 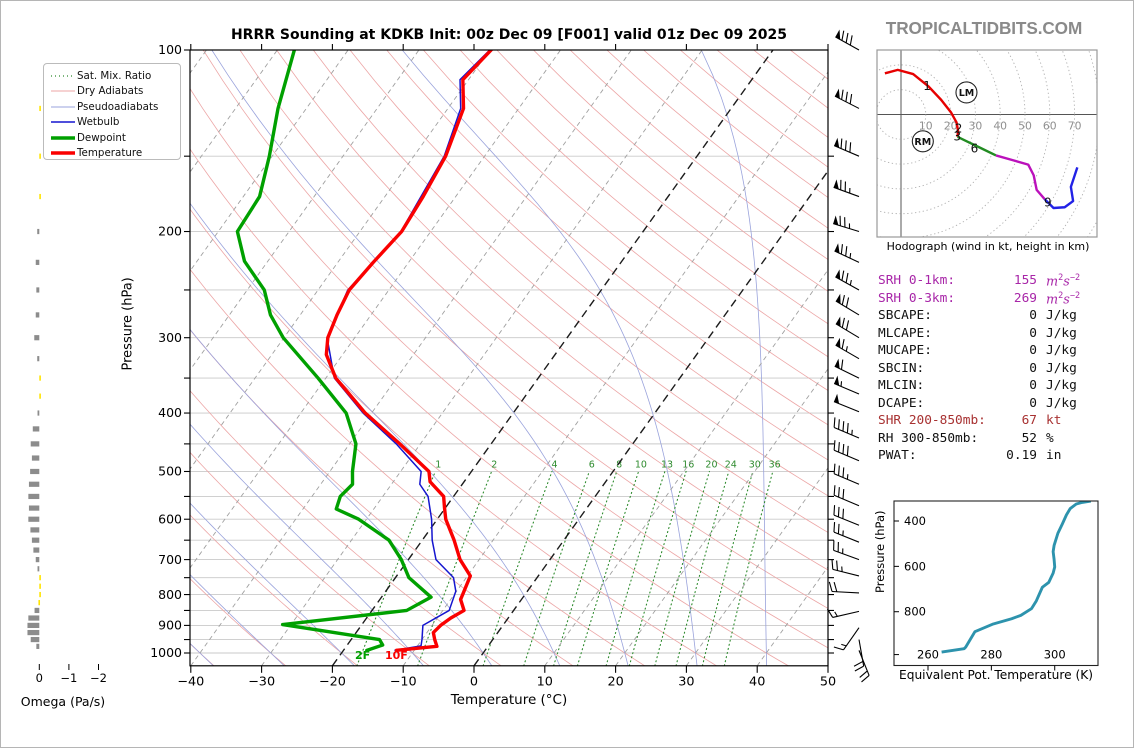 I want to click on pseudoadiabats-swatch, so click(x=63, y=106).